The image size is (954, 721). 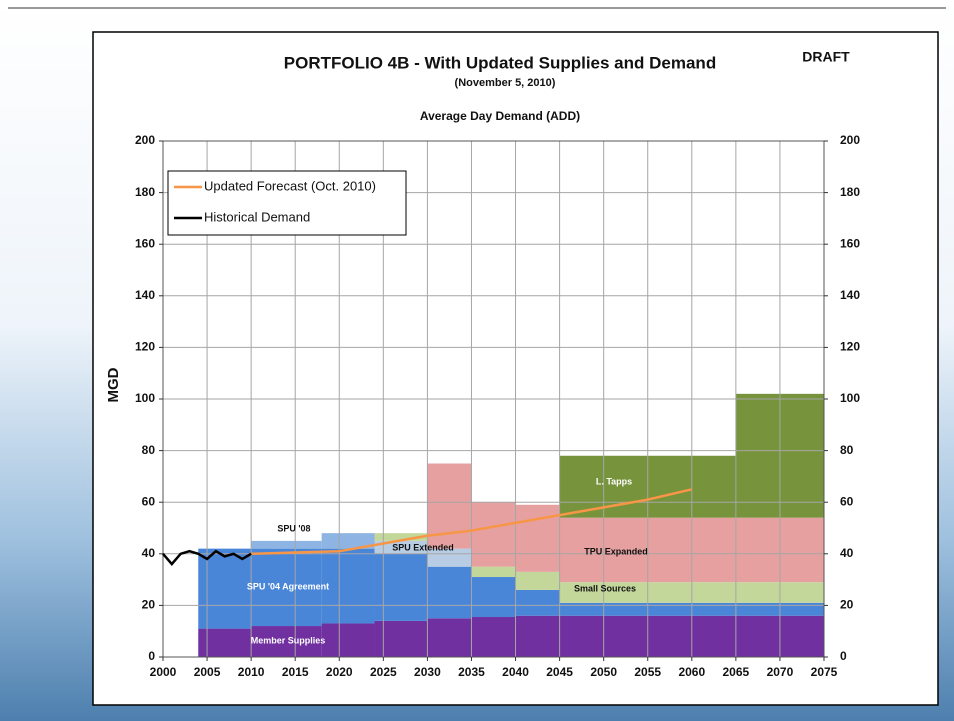 I want to click on x-tick-label: 2020, so click(x=339, y=672).